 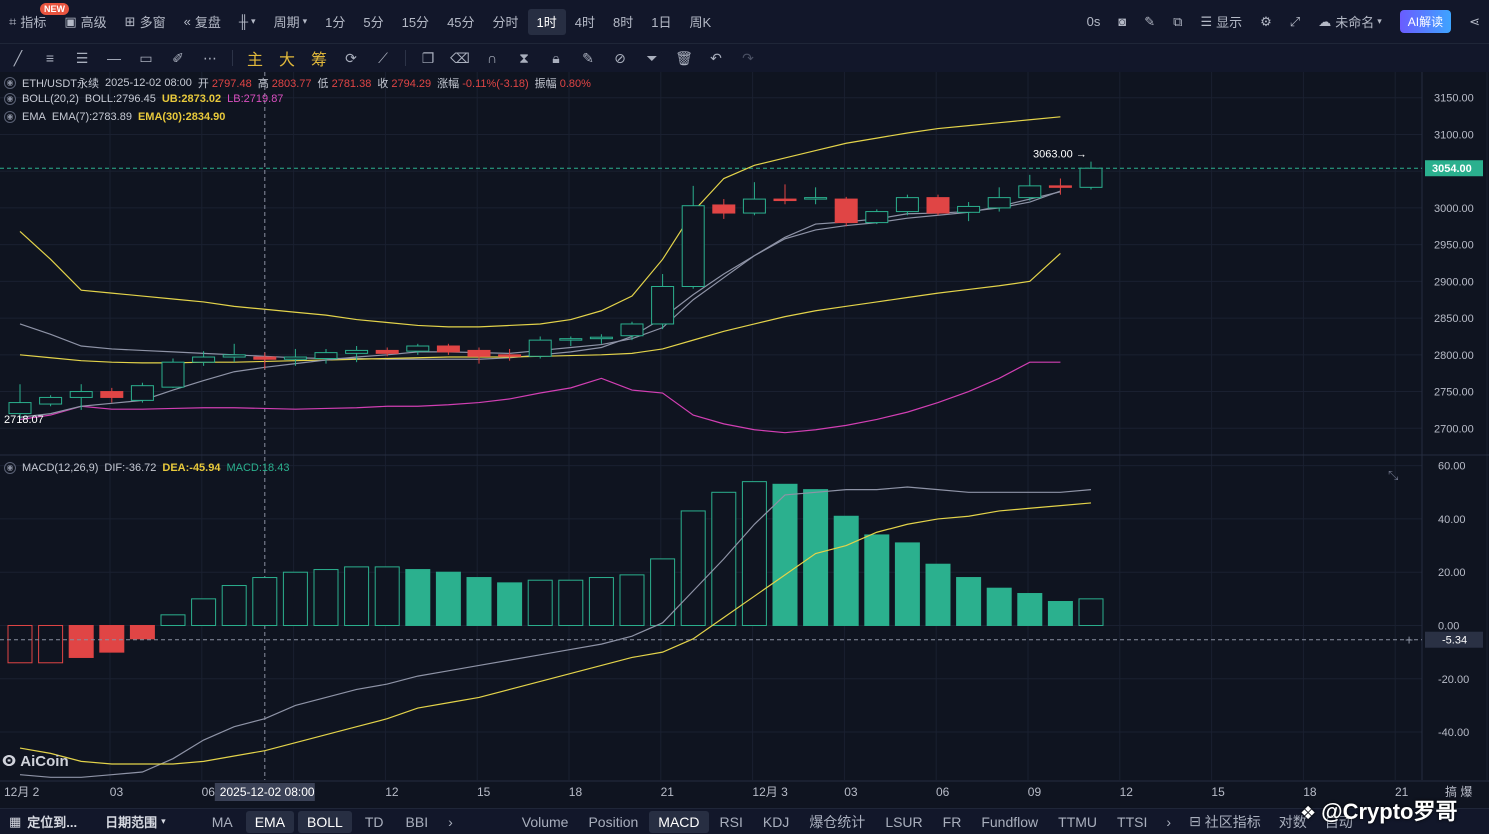 What do you see at coordinates (114, 58) in the screenshot?
I see `horizontal-ray-icon: —` at bounding box center [114, 58].